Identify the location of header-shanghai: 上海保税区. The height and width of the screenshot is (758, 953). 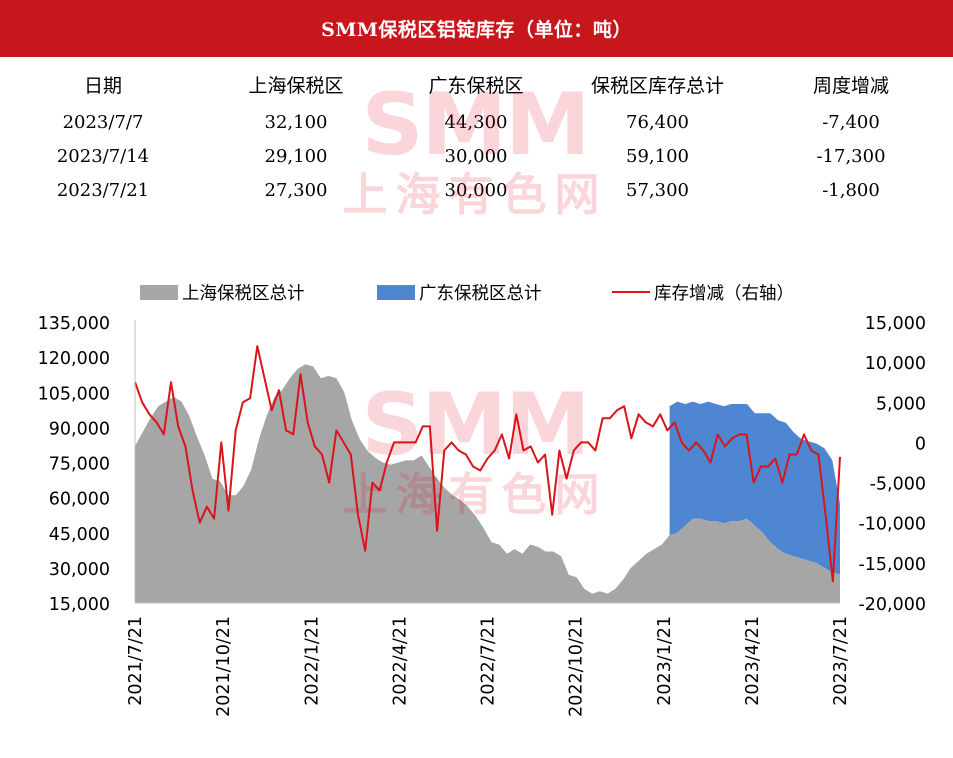
(296, 85).